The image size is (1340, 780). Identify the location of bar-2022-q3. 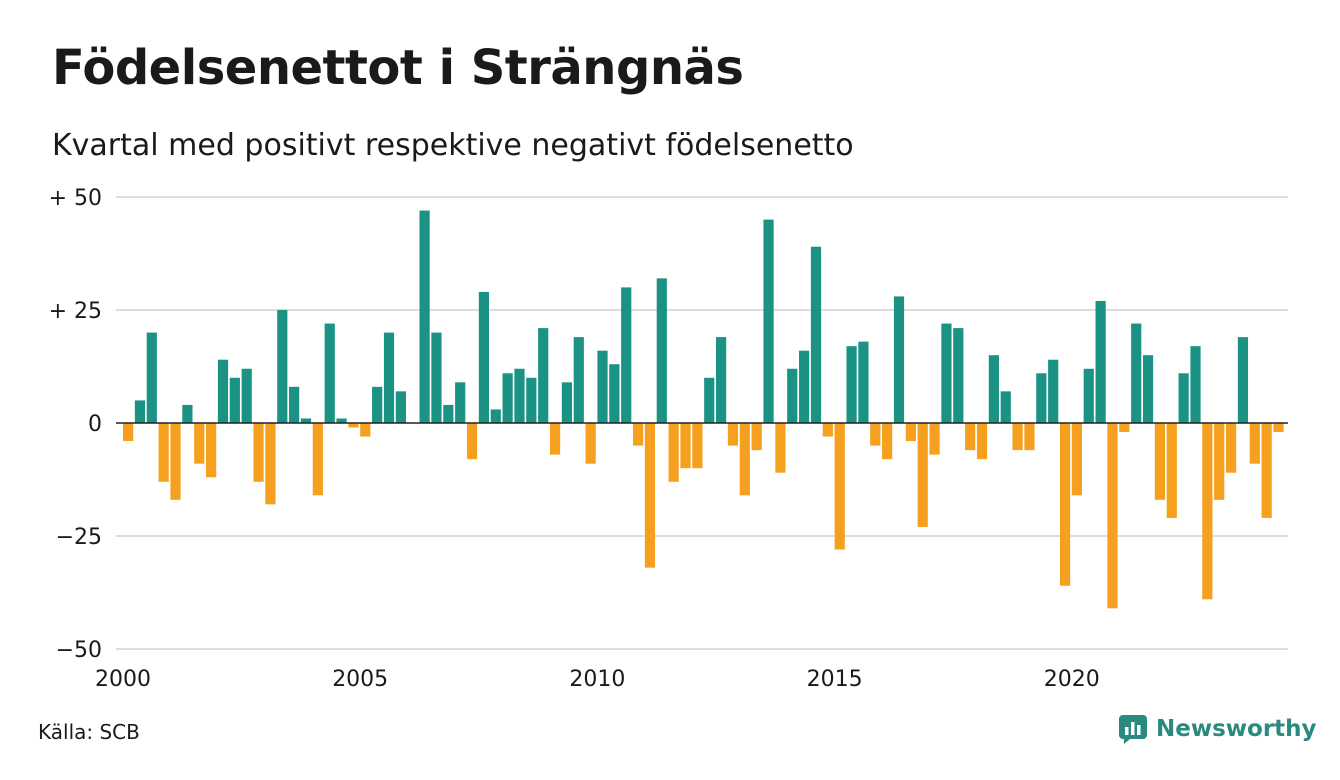
(1195, 384).